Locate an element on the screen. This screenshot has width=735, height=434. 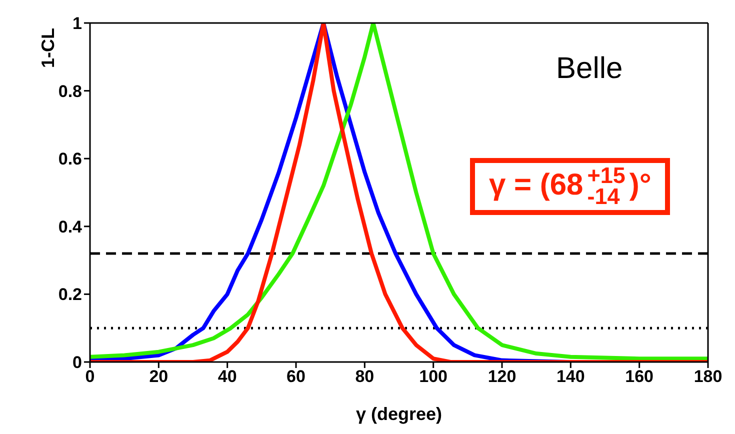
y-tick-label: 0.8 is located at coordinates (70, 91).